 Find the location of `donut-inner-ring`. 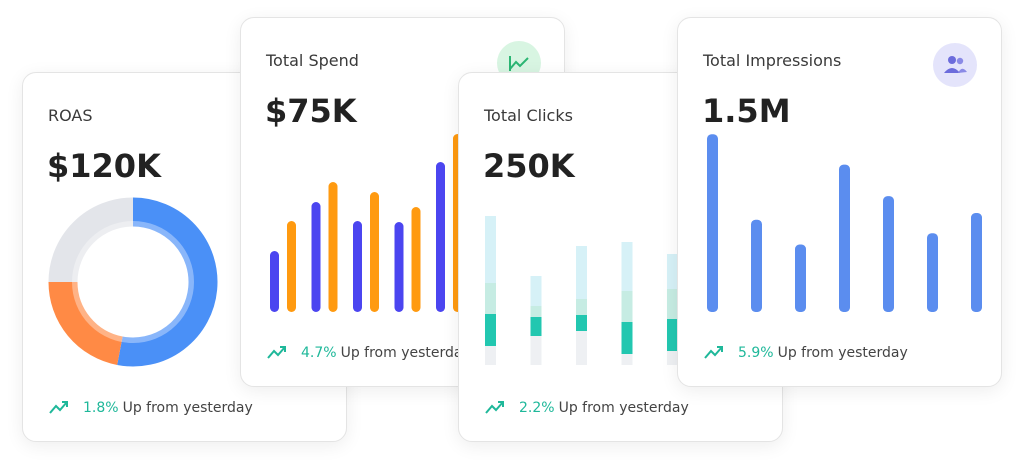

donut-inner-ring is located at coordinates (133, 282).